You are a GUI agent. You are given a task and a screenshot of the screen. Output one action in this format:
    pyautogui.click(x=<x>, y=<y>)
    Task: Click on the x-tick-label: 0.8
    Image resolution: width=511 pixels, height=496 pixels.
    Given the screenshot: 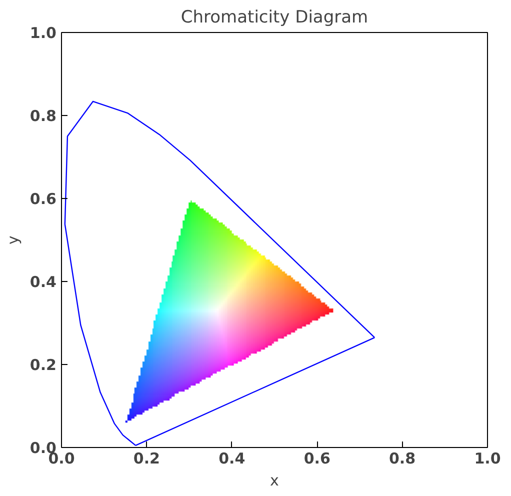 What is the action you would take?
    pyautogui.click(x=402, y=459)
    